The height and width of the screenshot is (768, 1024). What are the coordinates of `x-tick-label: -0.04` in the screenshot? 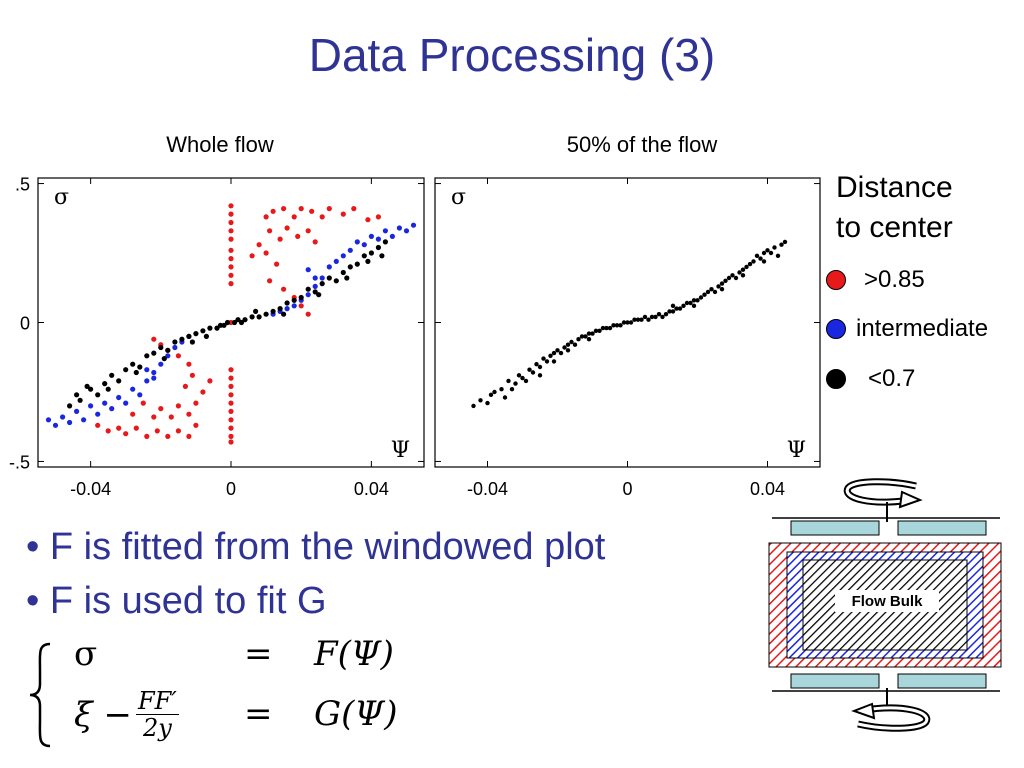 It's located at (90, 489).